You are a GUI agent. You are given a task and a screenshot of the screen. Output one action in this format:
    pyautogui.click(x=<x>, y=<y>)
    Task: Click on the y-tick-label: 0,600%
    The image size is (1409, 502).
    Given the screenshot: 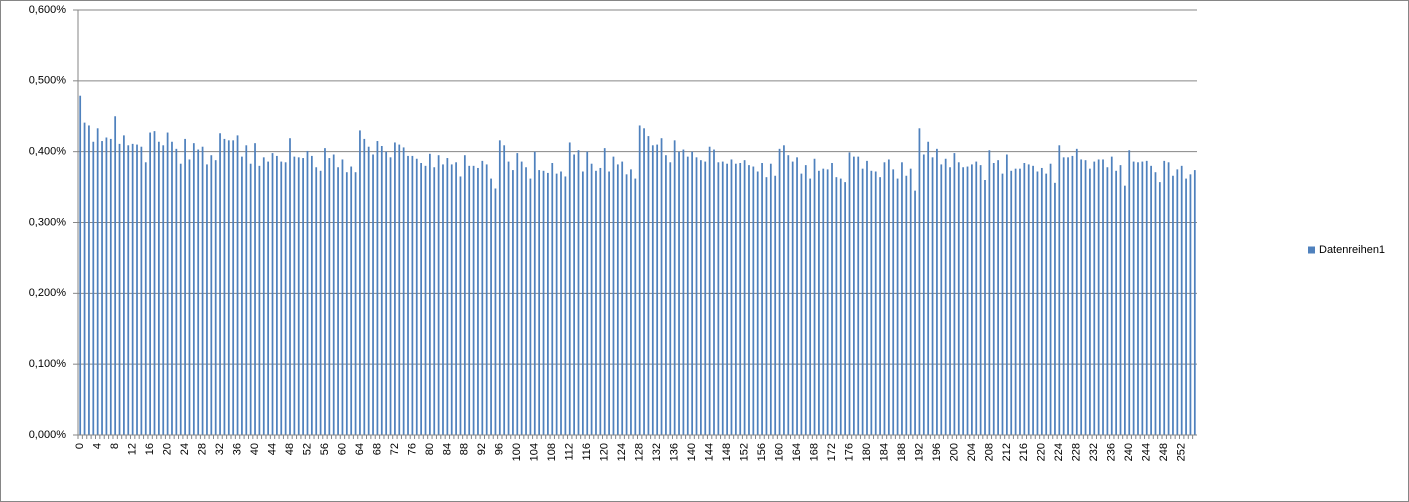 What is the action you would take?
    pyautogui.click(x=48, y=10)
    